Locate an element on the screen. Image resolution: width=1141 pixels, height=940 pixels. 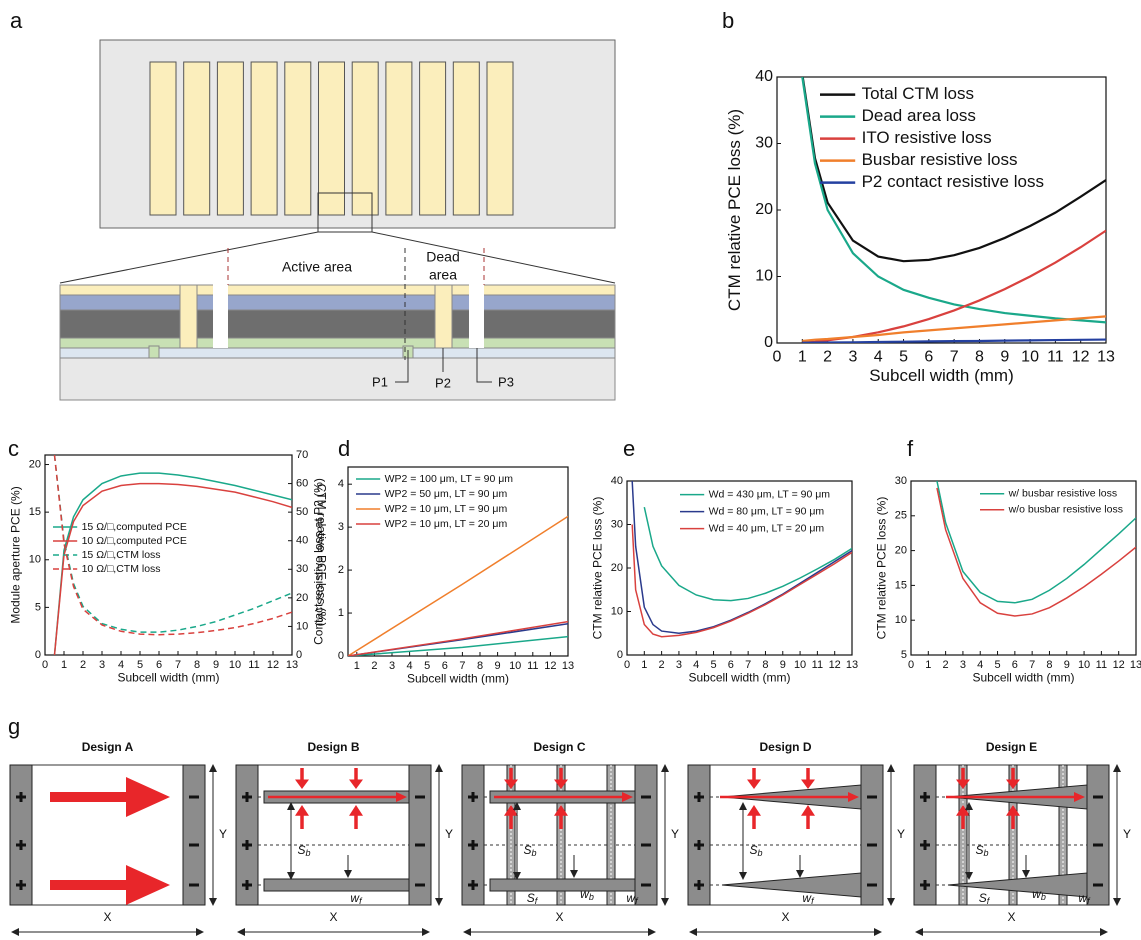
legend-label: WP2 = 50 μm, LT = 90 μm is located at coordinates (446, 494).